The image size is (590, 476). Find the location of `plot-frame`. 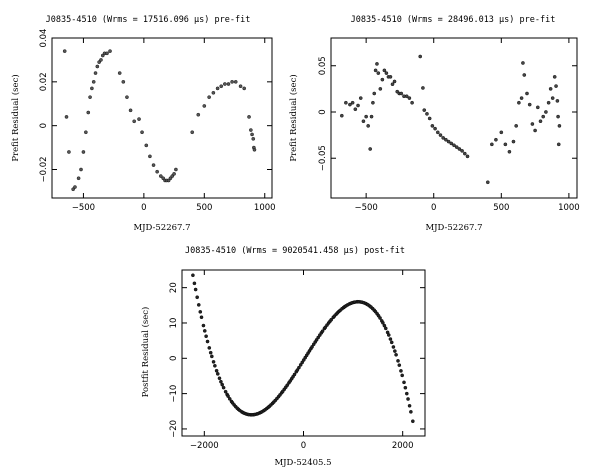

plot-frame is located at coordinates (162, 118).